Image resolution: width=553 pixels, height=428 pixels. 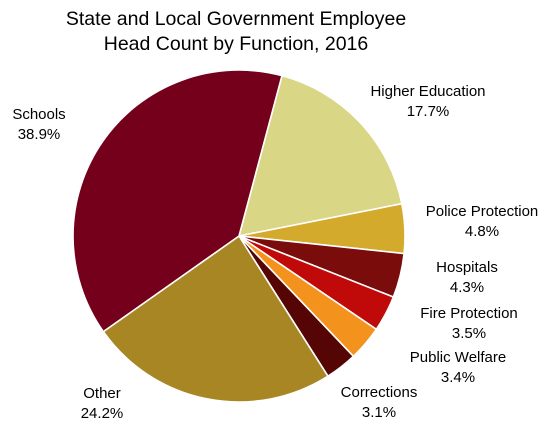 I want to click on chart-title-line-1: State and Local Government Employee, so click(x=236, y=19).